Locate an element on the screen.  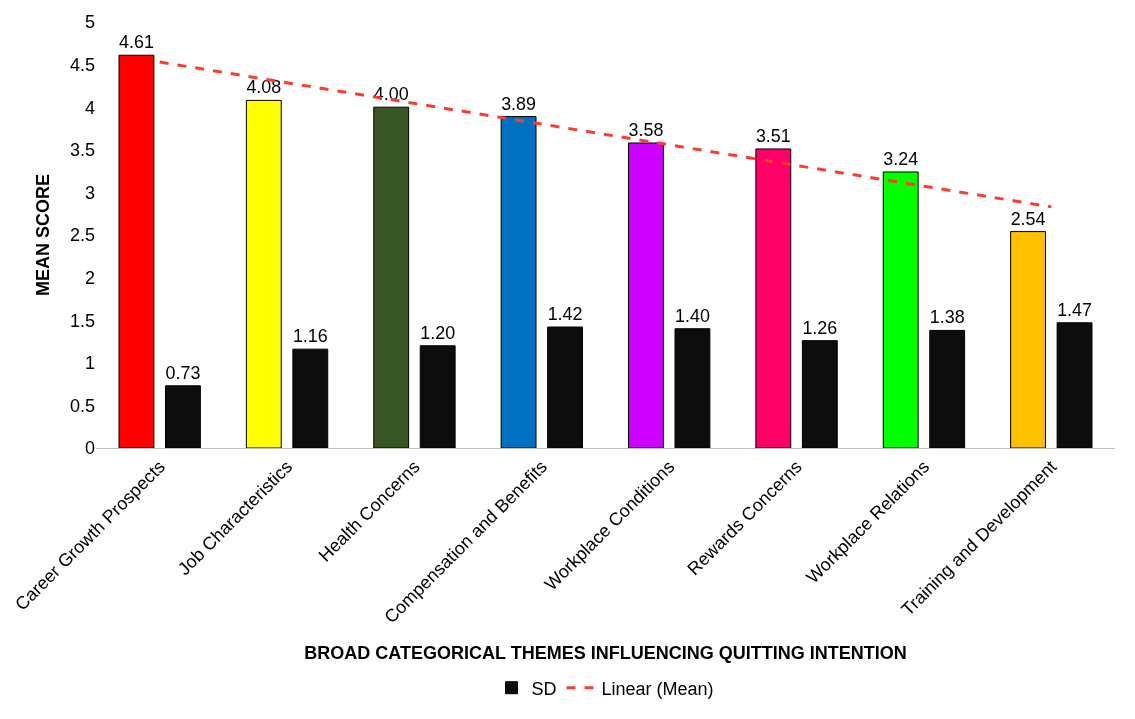
data-label: 1.42 is located at coordinates (565, 314).